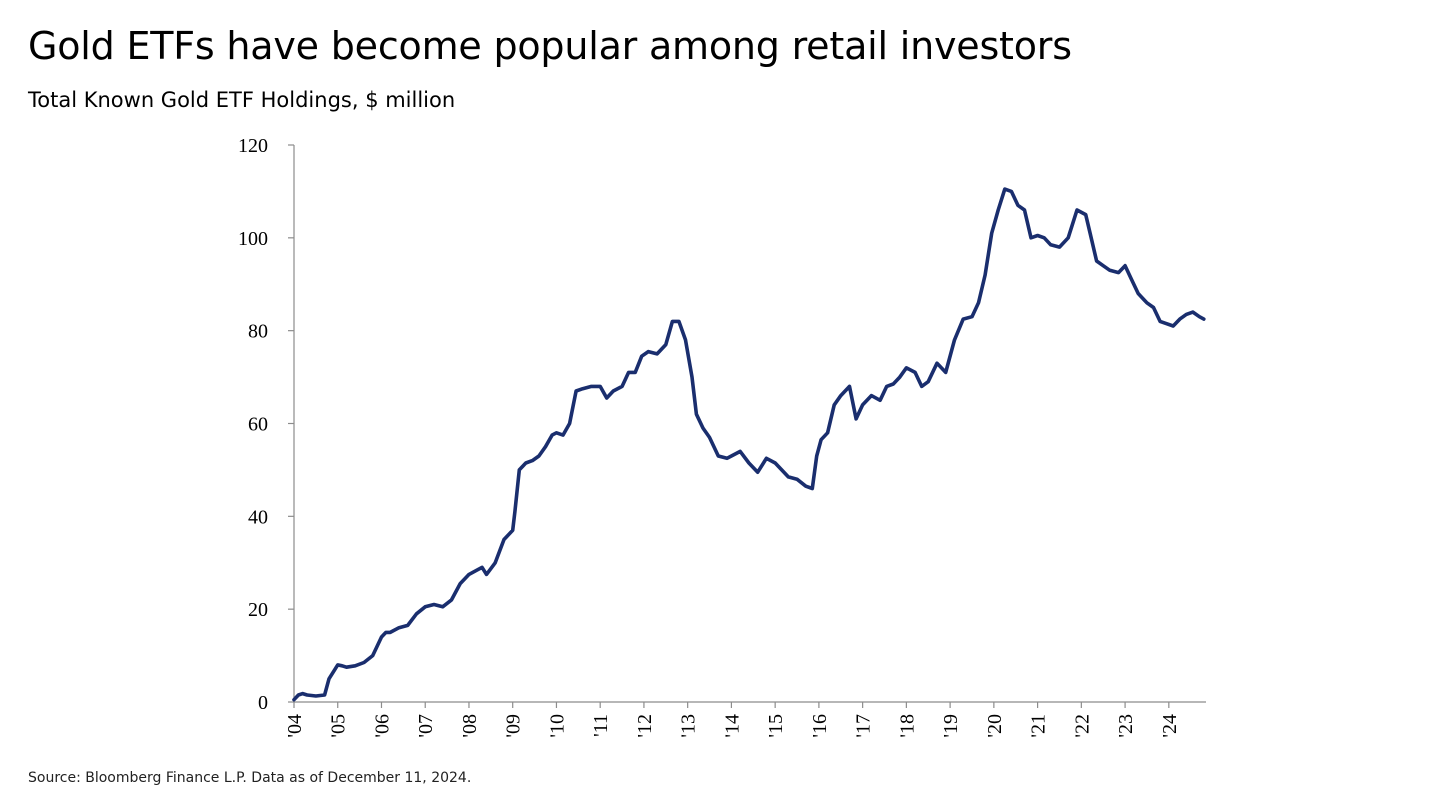 The width and height of the screenshot is (1440, 810). I want to click on x-tick-label: '12, so click(645, 726).